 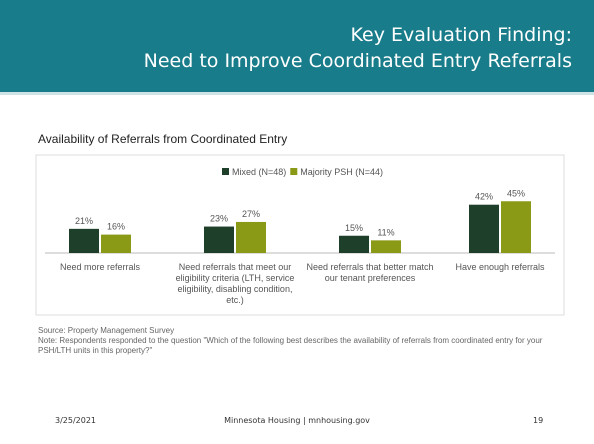 I want to click on x-tick-label: Need more referrals, so click(x=100, y=267).